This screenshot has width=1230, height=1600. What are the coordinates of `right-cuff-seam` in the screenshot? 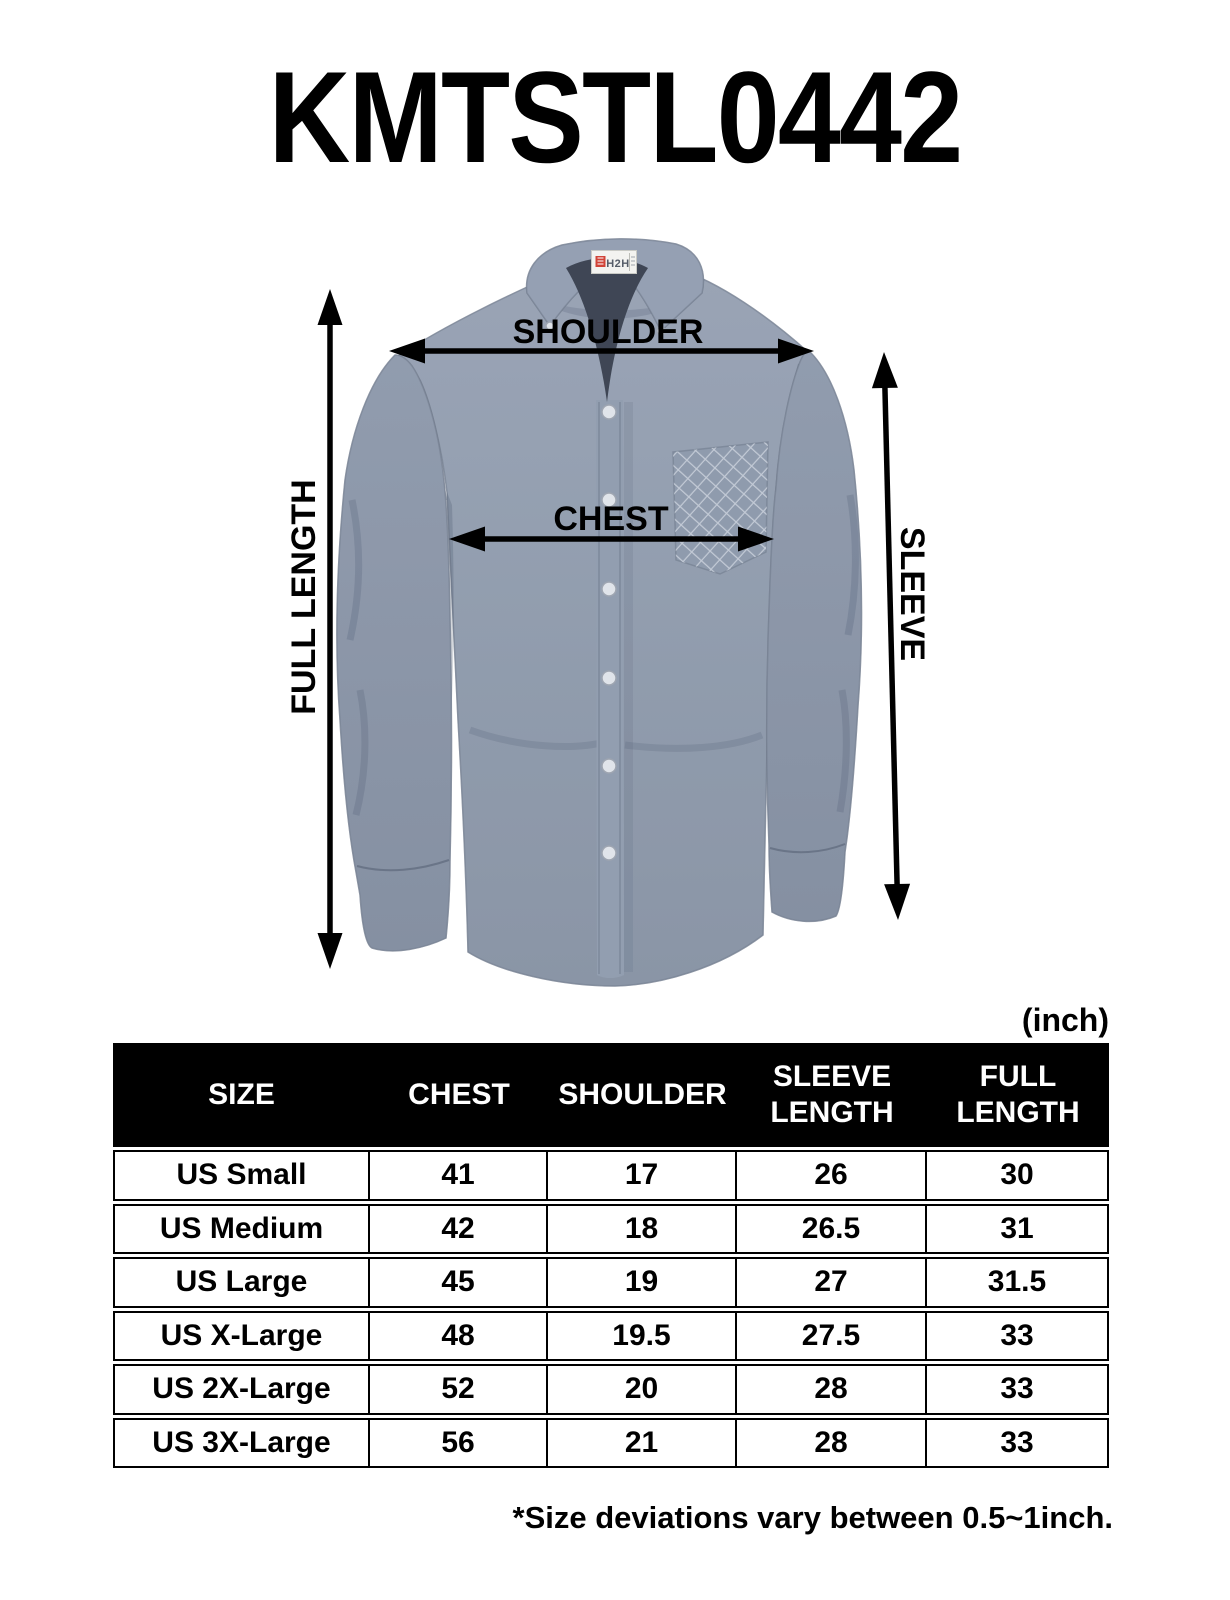 It's located at (807, 848).